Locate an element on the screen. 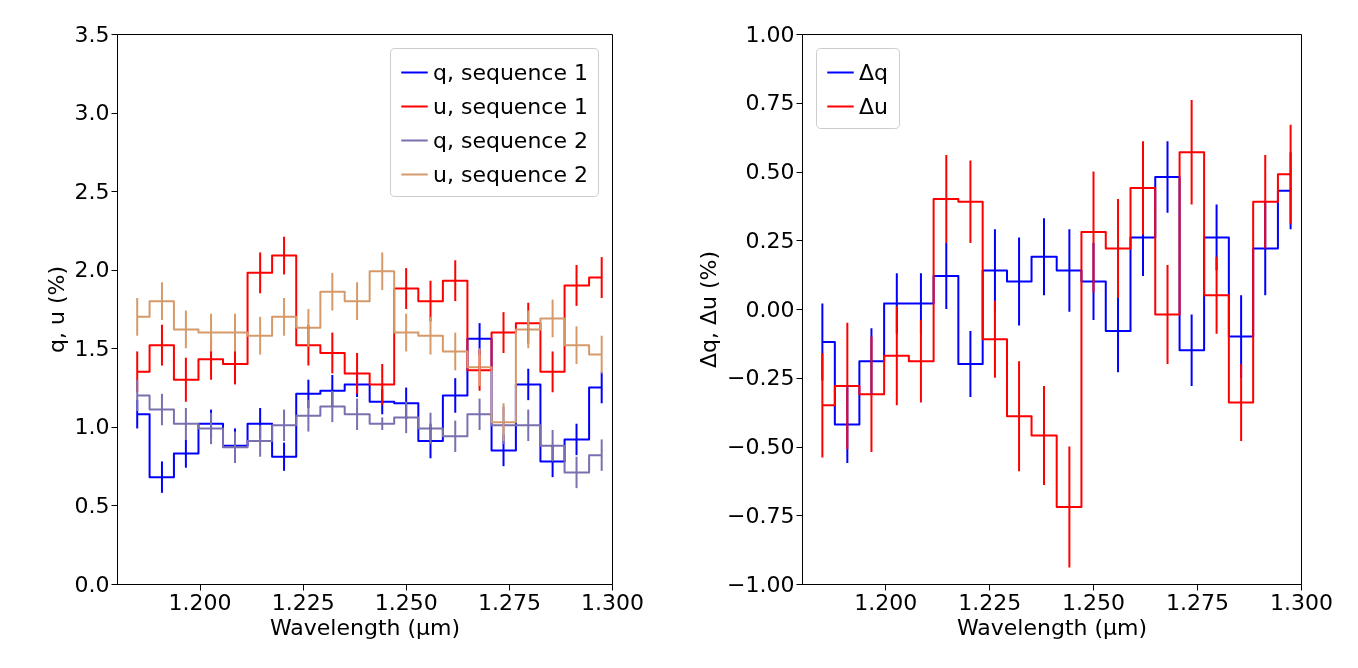 This screenshot has height=668, width=1358. y-tick-label: 1.0 is located at coordinates (92, 427).